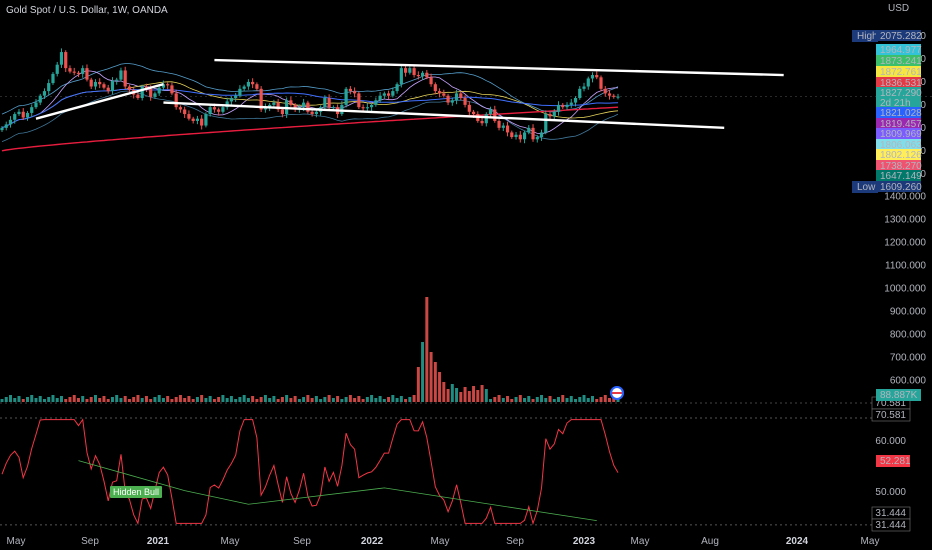  Describe the element at coordinates (901, 36) in the screenshot. I see `price-tag-value: 2075.282` at that location.